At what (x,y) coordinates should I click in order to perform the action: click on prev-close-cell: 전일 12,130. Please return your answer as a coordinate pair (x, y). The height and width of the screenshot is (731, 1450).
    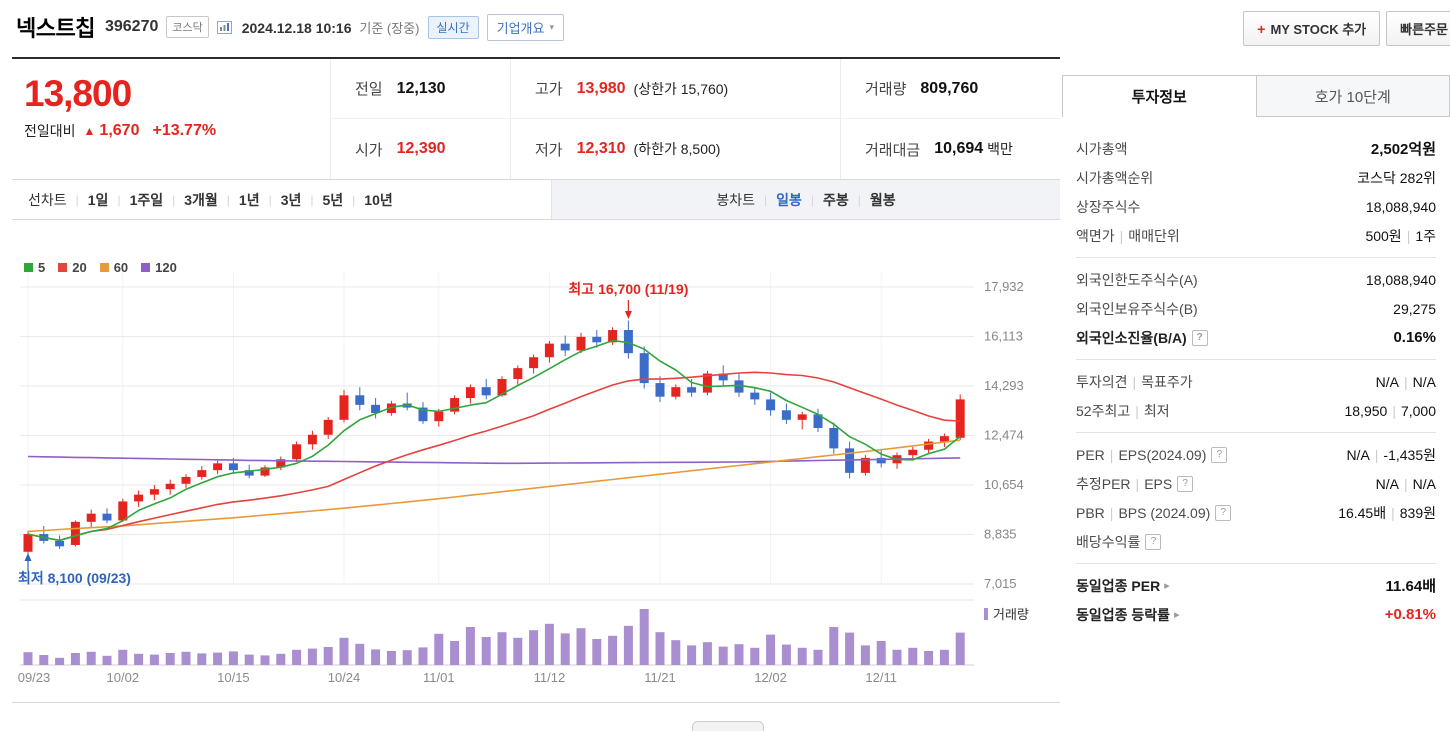
    Looking at the image, I should click on (420, 89).